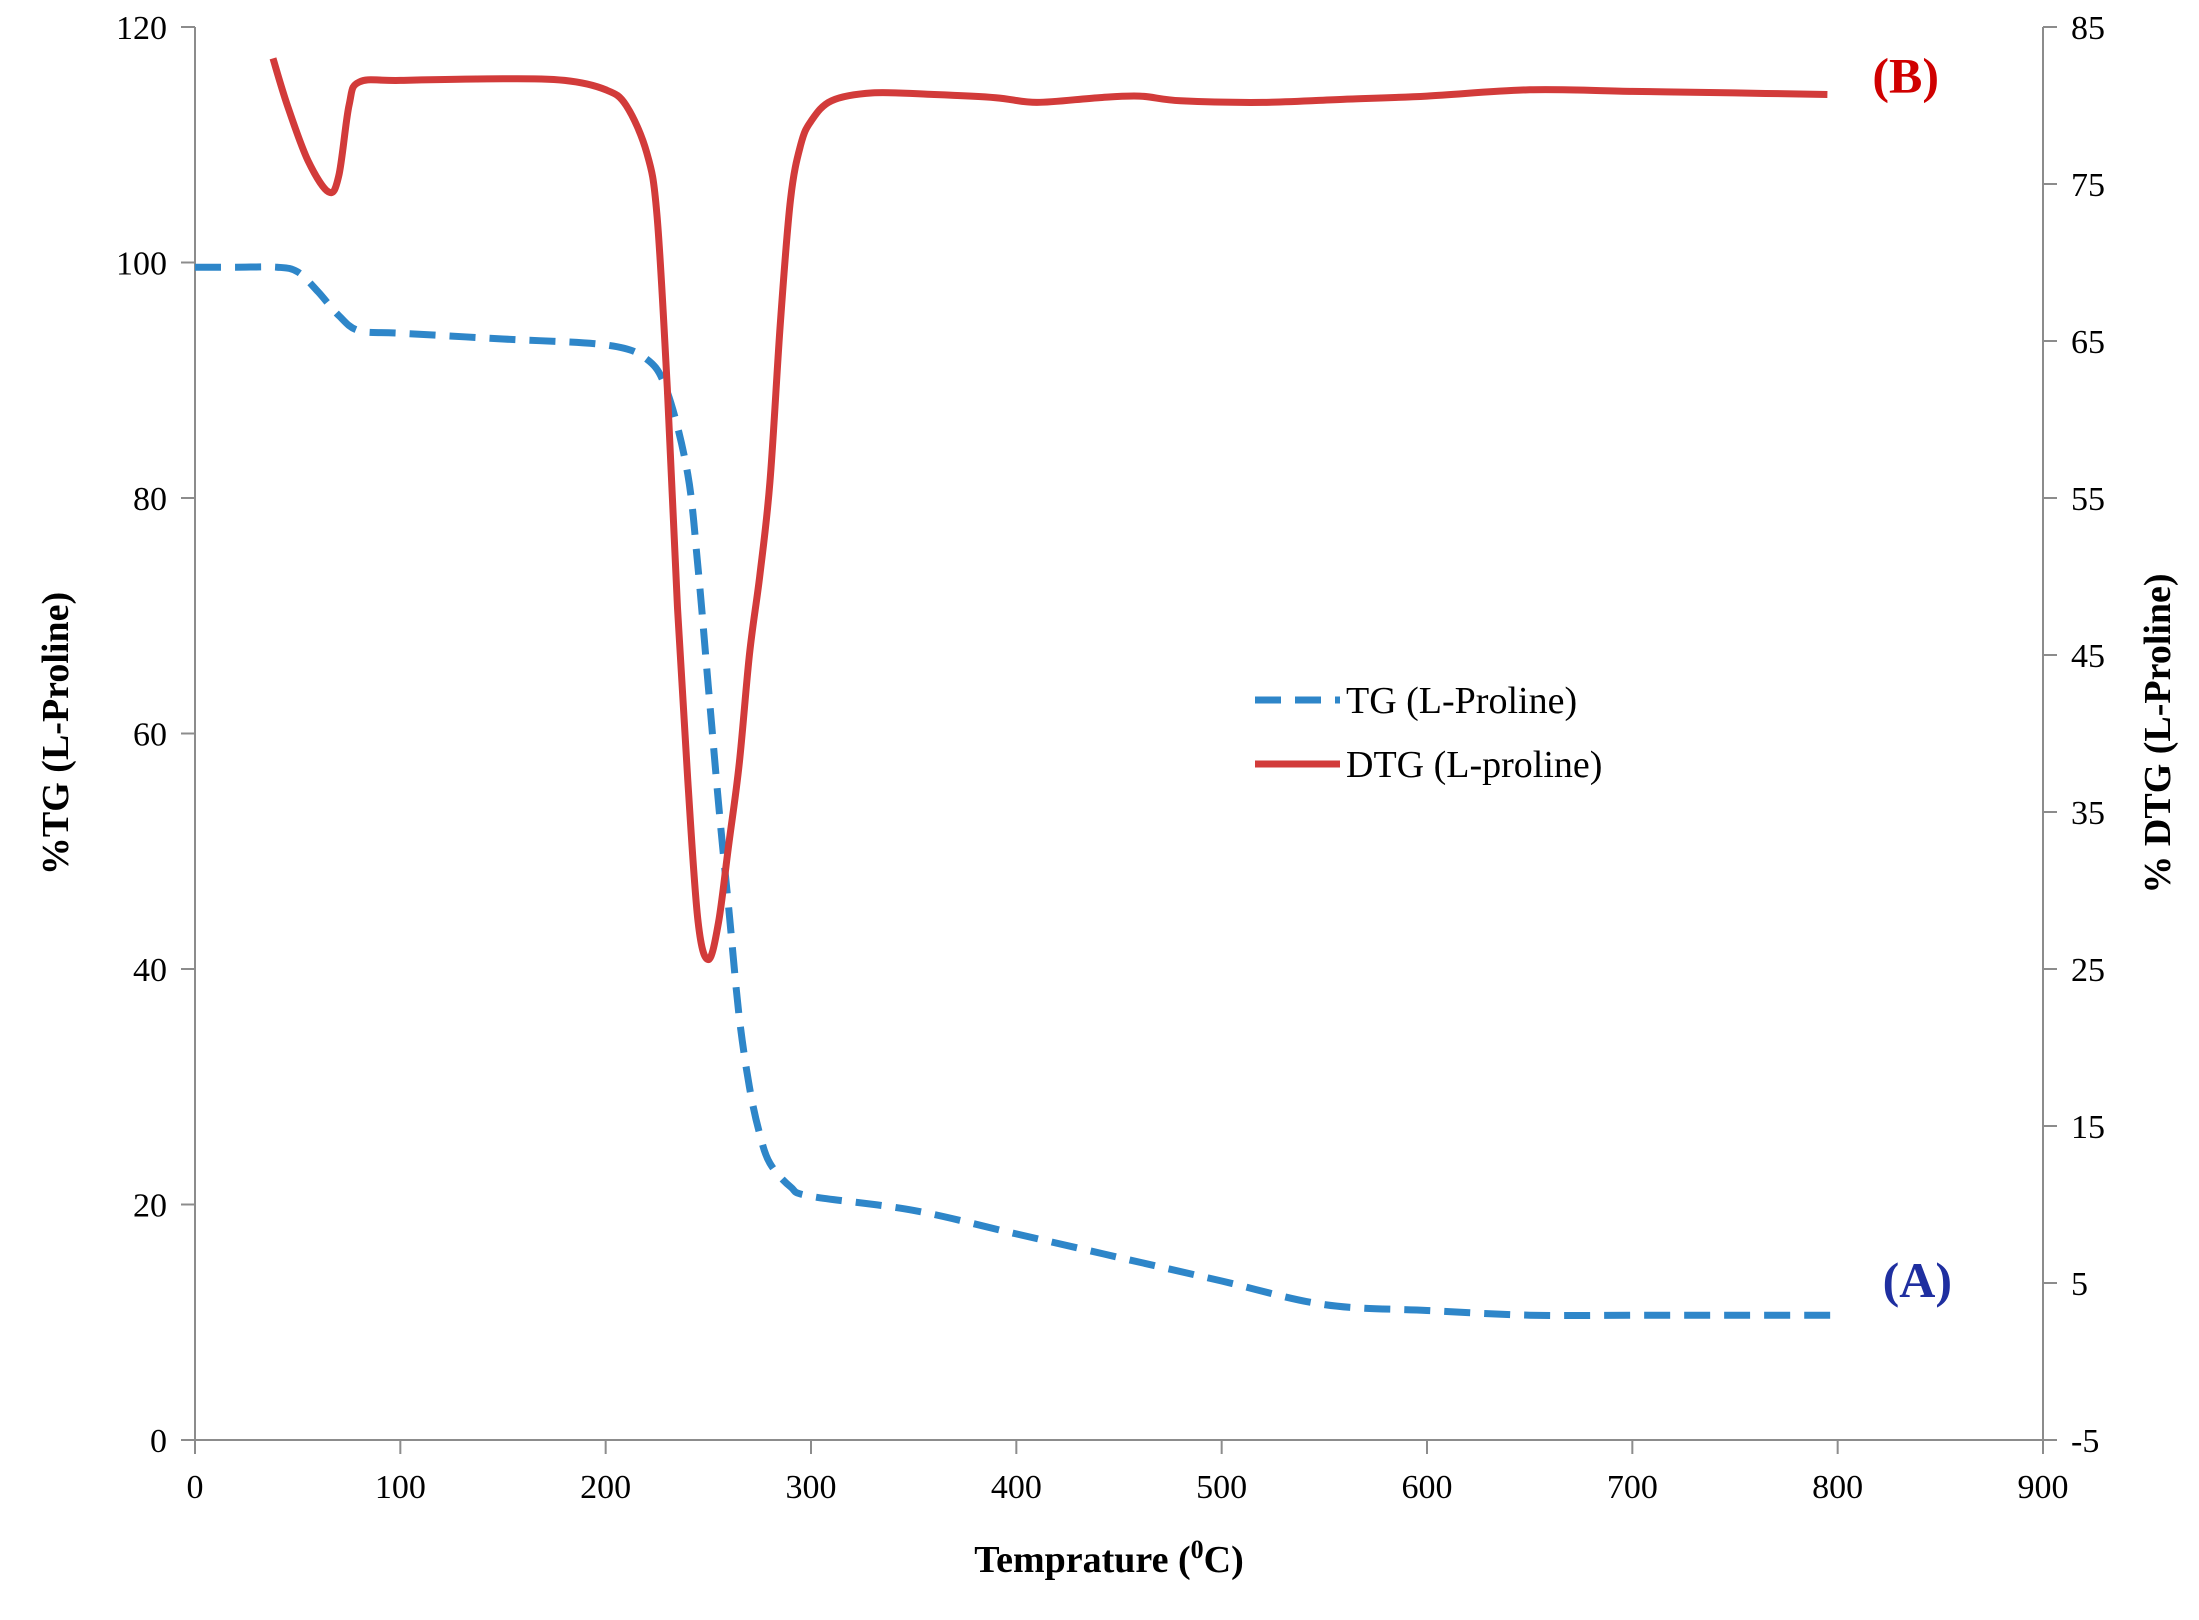 This screenshot has width=2199, height=1620. What do you see at coordinates (1197, 1549) in the screenshot?
I see `x-axis-title-superscript: 0` at bounding box center [1197, 1549].